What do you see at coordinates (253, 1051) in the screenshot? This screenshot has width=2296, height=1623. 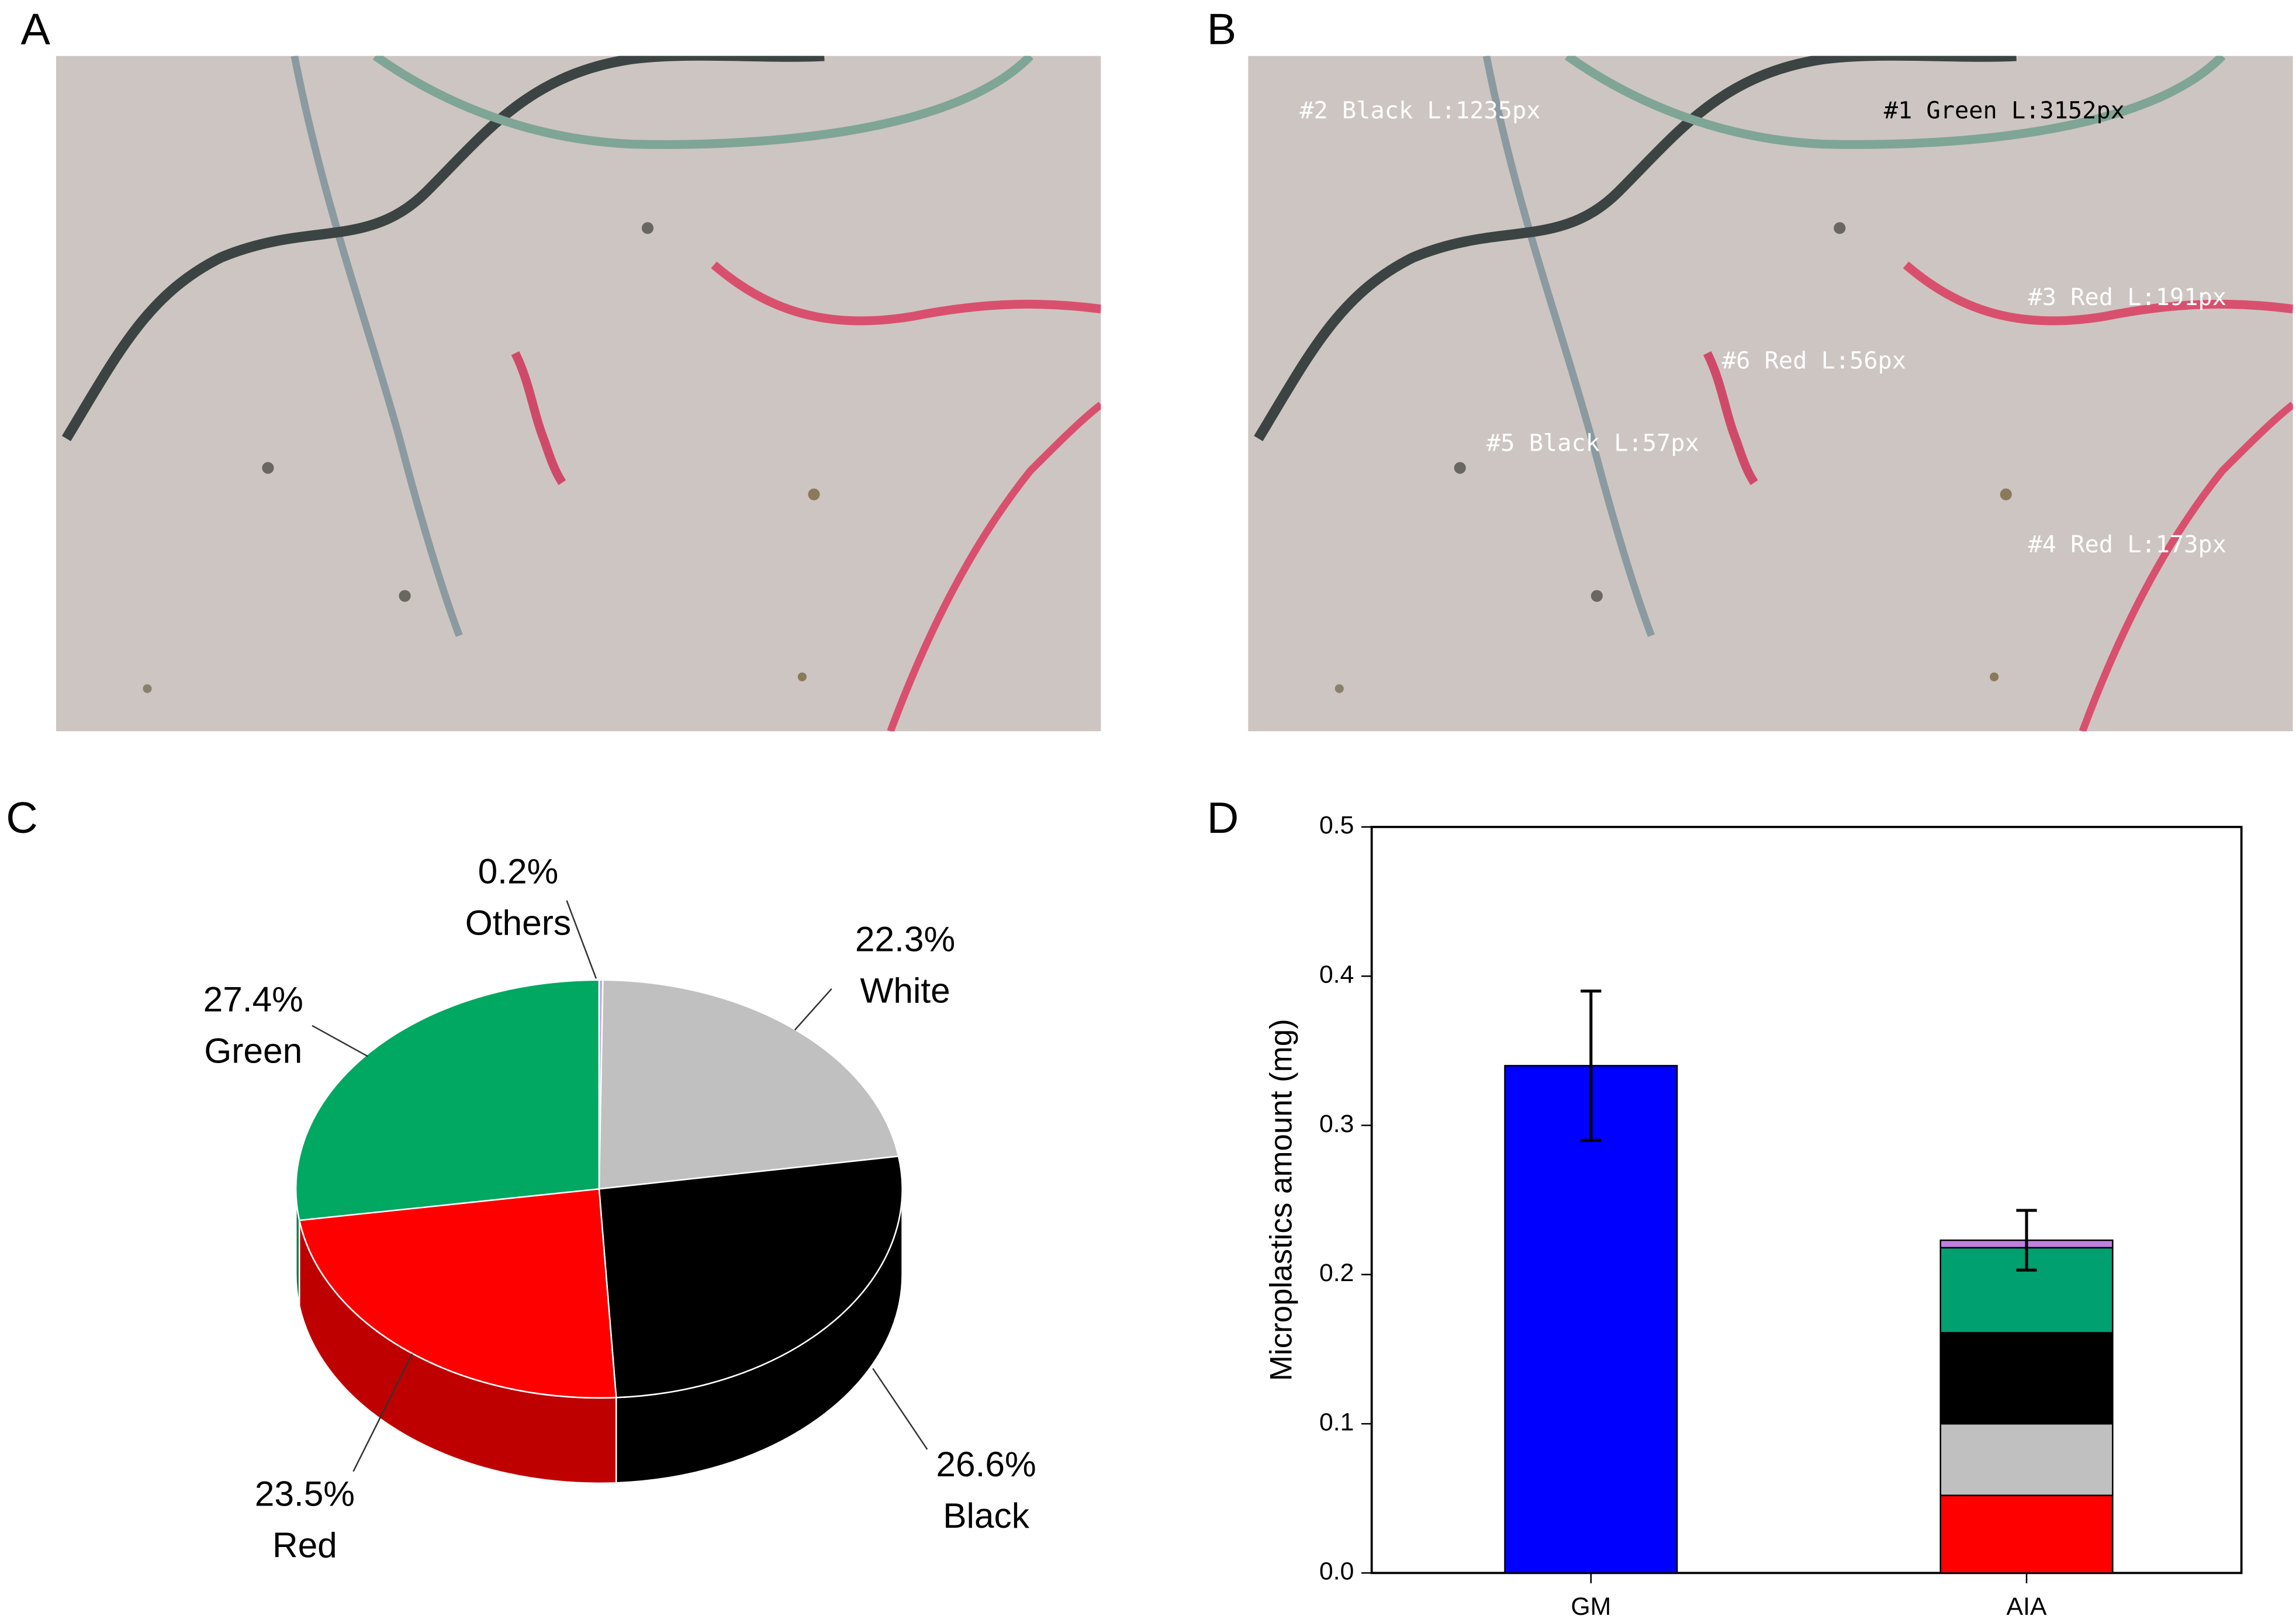 I see `pie-category-label: Green` at bounding box center [253, 1051].